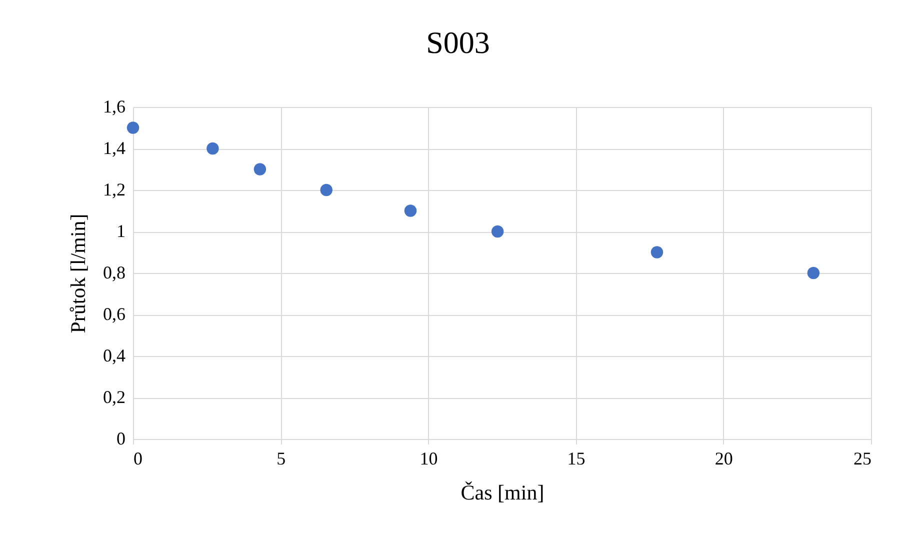 The width and height of the screenshot is (902, 545). I want to click on y-tick-label: 0,8, so click(114, 272).